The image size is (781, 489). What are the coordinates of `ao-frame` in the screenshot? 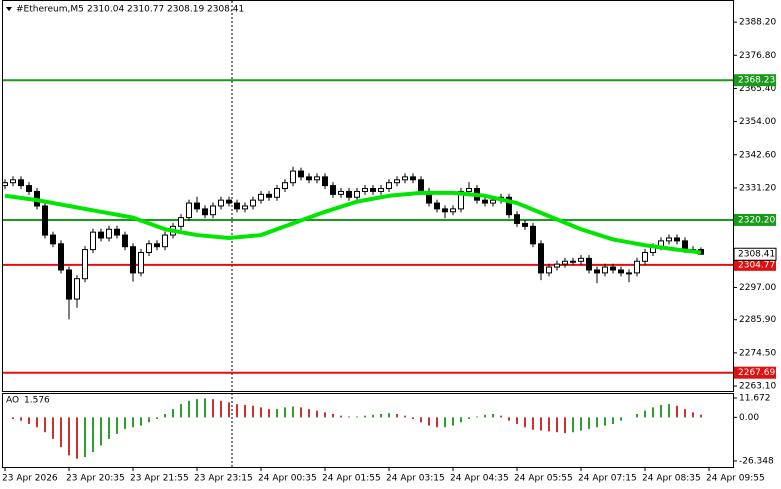 It's located at (368, 430).